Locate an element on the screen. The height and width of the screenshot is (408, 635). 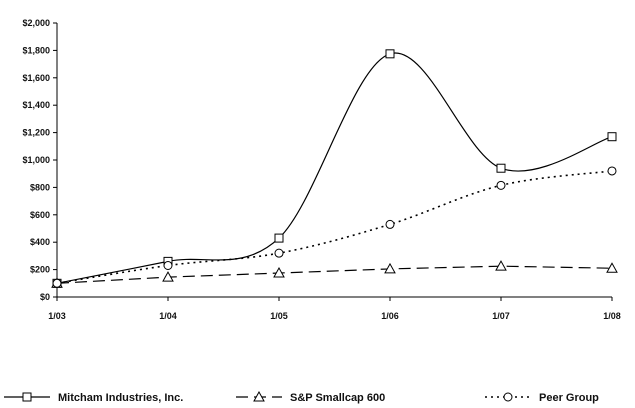
x-tick-label: 1/04 is located at coordinates (168, 316).